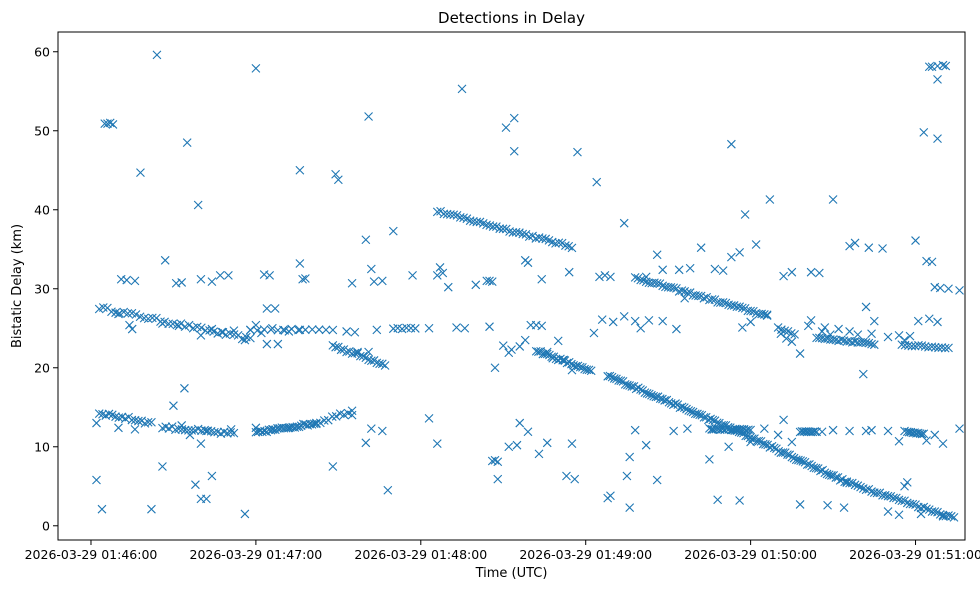  I want to click on y-axis-title: Bistatic Delay (km), so click(17, 286).